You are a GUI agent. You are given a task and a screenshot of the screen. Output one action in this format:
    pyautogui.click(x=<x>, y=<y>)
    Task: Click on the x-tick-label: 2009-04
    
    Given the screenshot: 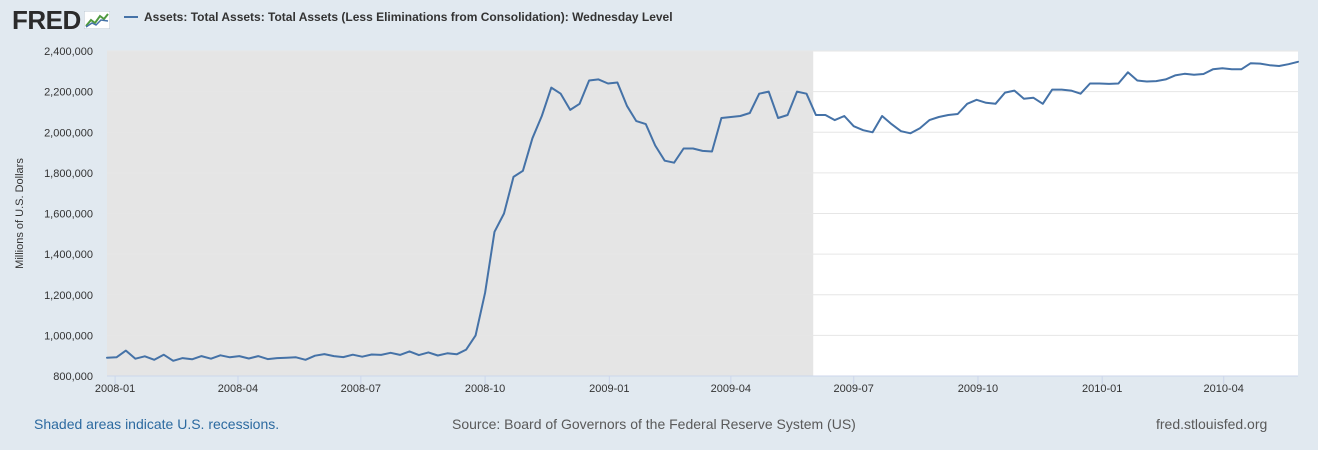 What is the action you would take?
    pyautogui.click(x=731, y=389)
    